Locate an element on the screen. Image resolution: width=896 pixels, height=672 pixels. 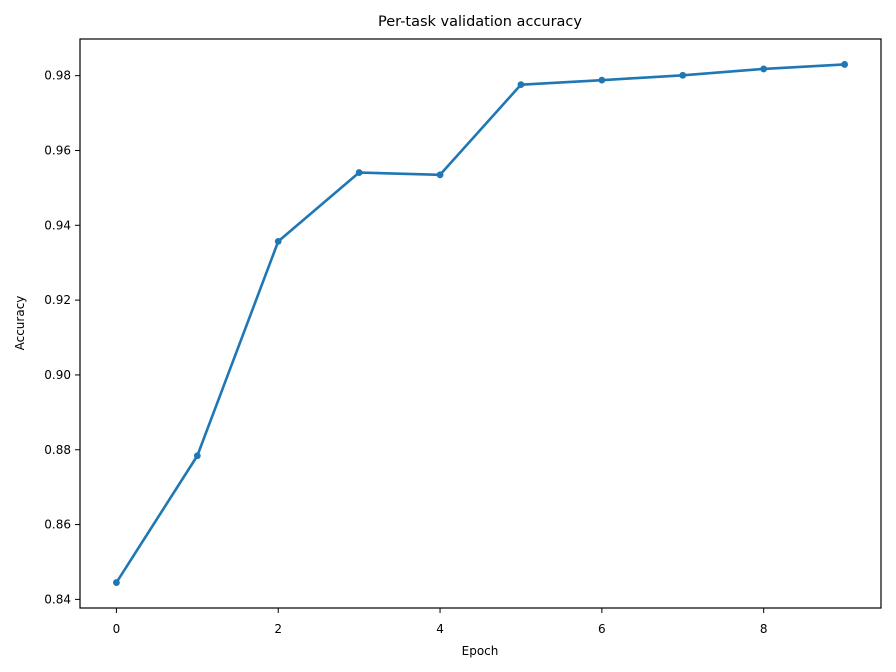
x-tick-label: 6 is located at coordinates (602, 629).